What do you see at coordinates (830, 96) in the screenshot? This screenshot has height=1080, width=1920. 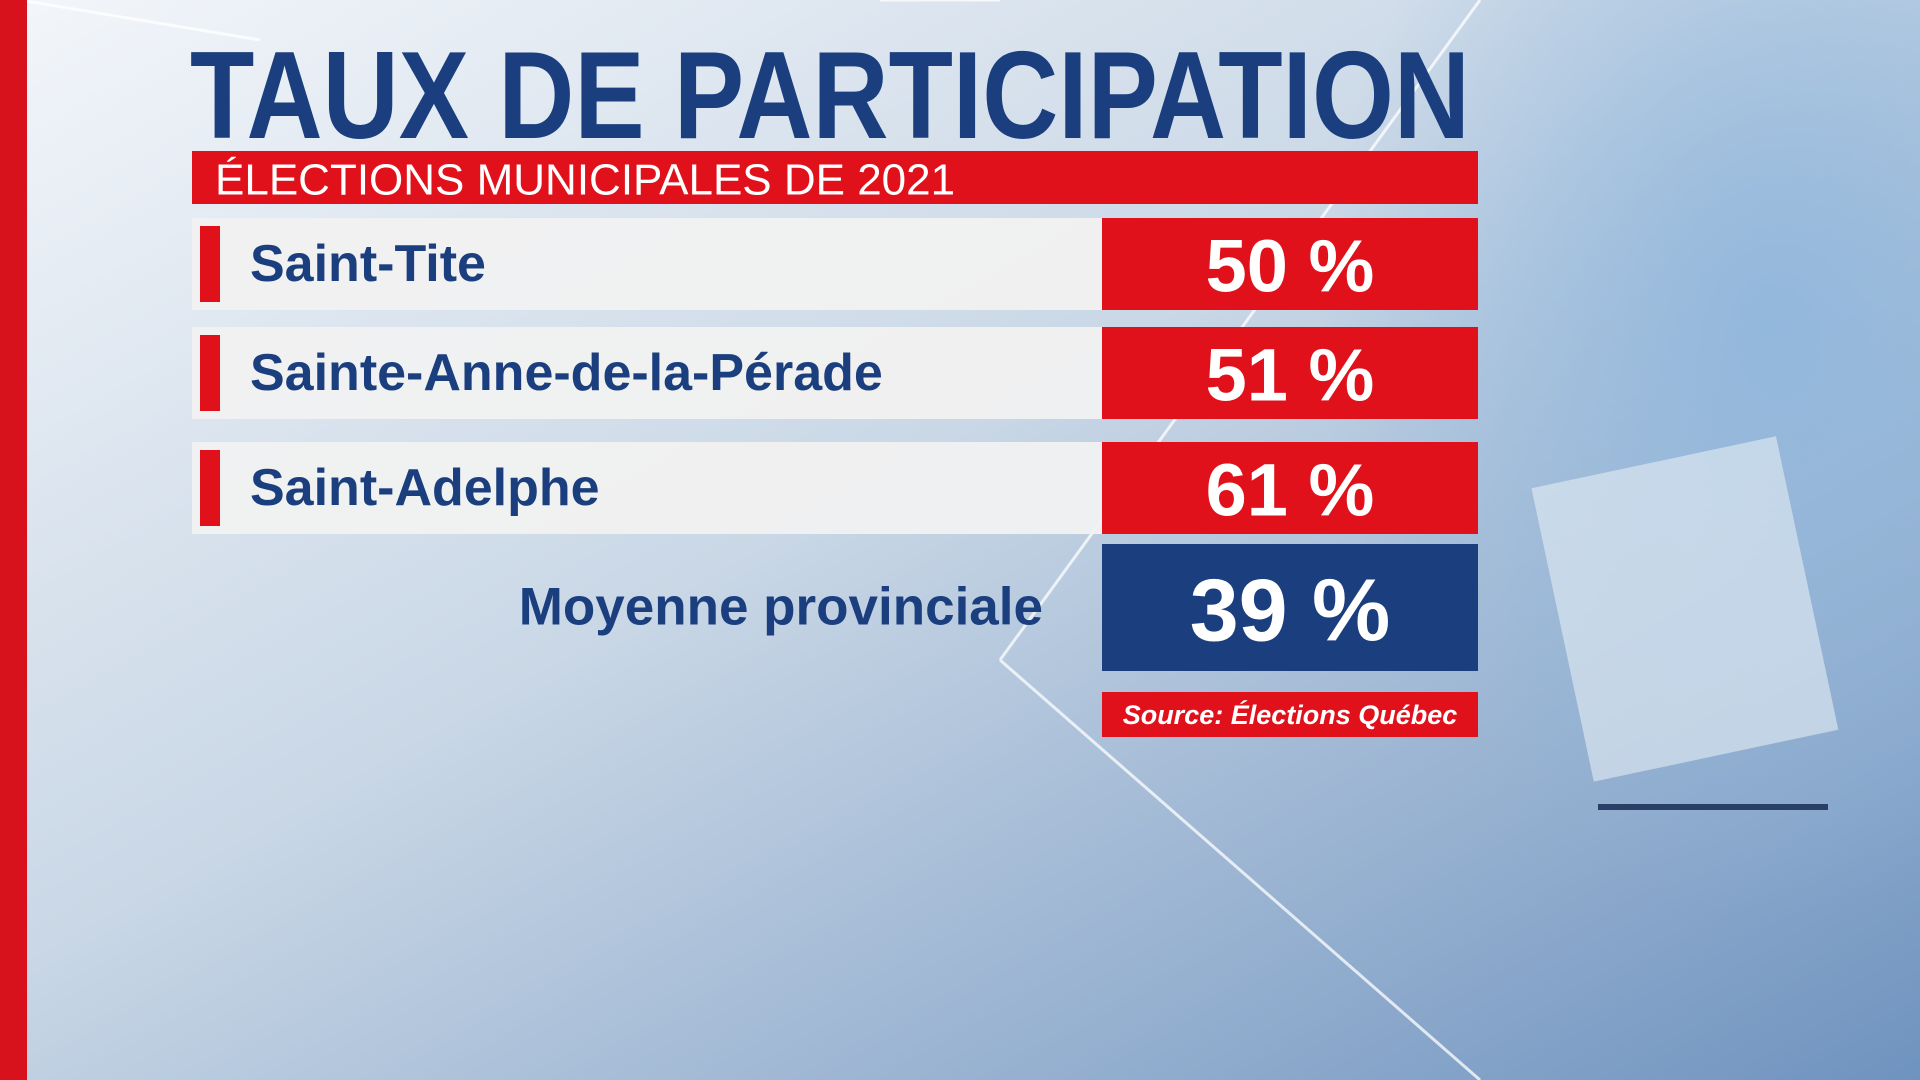 I see `title: TAUX DE PARTICIPATION` at bounding box center [830, 96].